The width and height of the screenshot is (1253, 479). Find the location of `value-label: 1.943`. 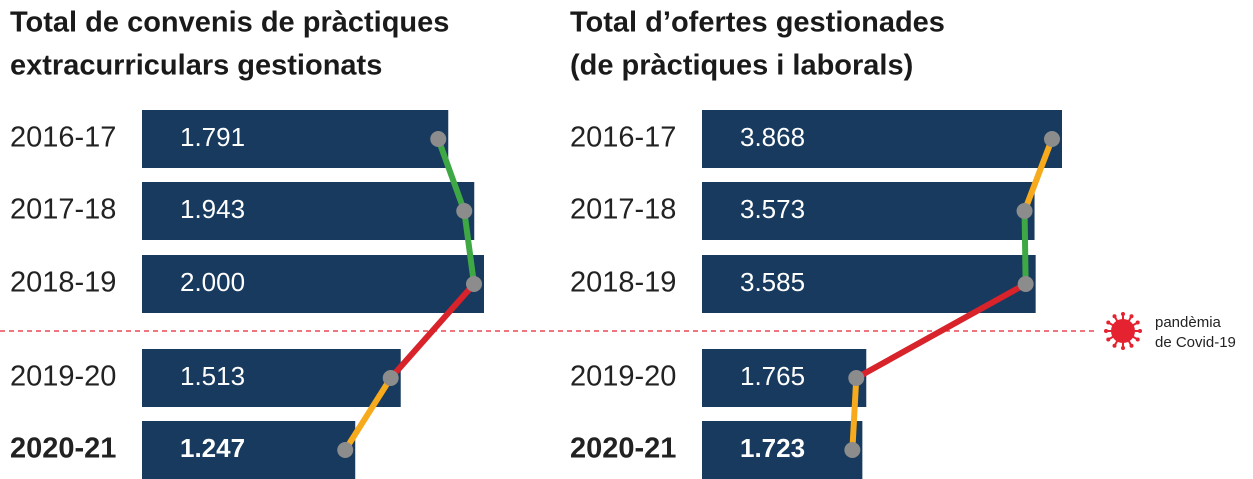

value-label: 1.943 is located at coordinates (212, 209).